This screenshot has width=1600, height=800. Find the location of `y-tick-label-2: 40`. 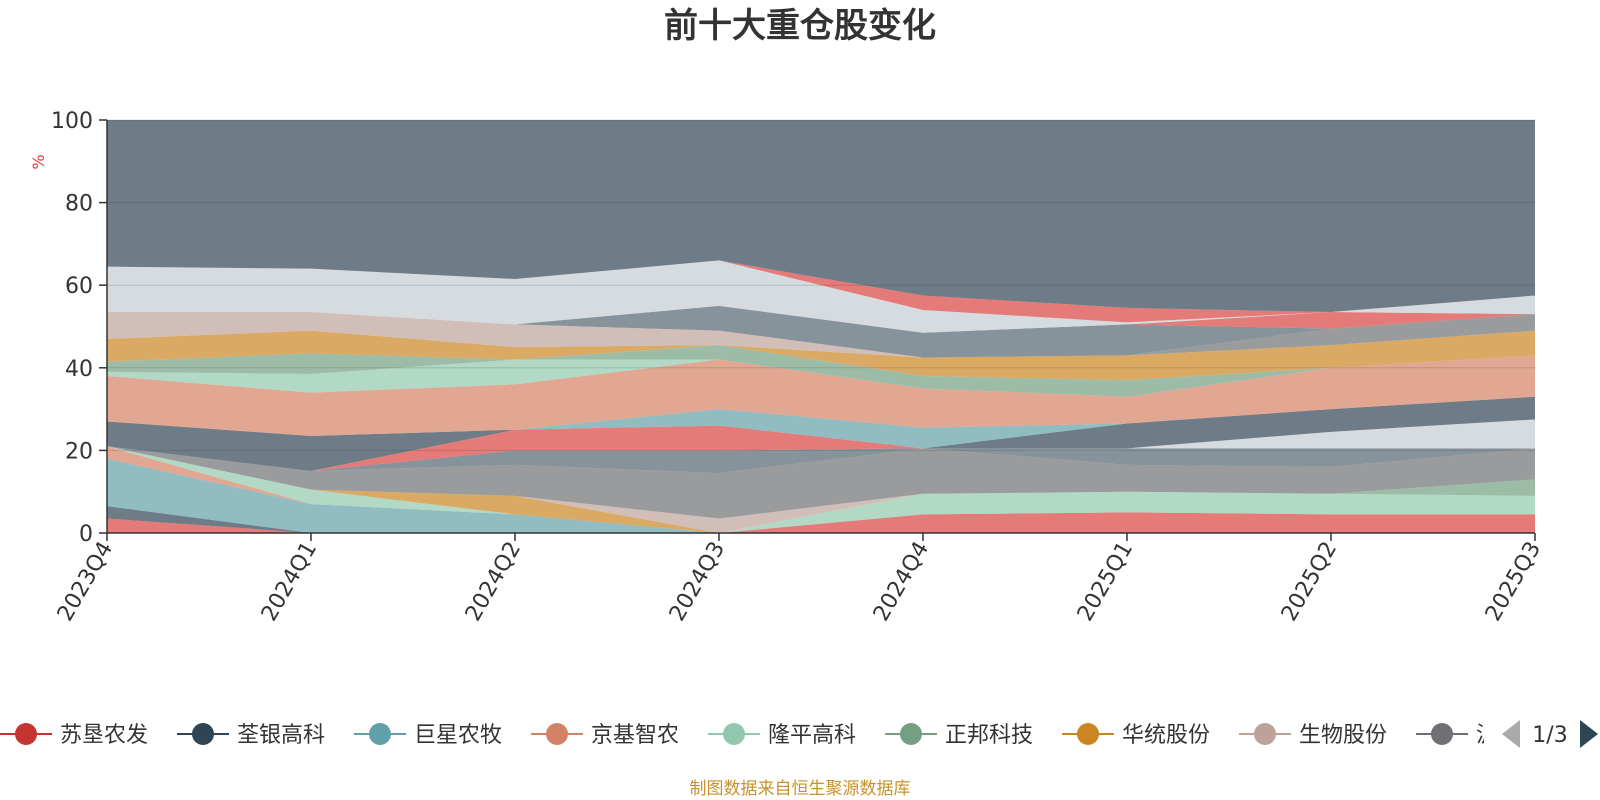

y-tick-label-2: 40 is located at coordinates (79, 369).